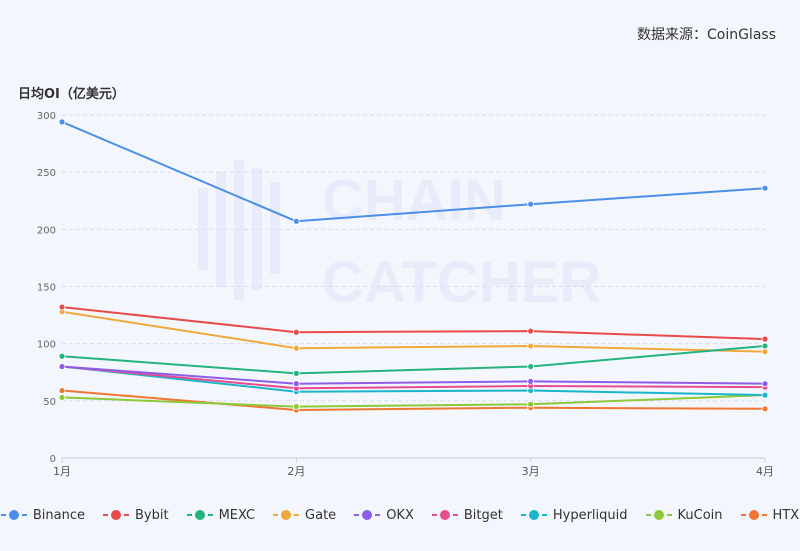 This screenshot has width=800, height=551. Describe the element at coordinates (399, 237) in the screenshot. I see `watermark-logo: CHAIN CATCHER` at that location.